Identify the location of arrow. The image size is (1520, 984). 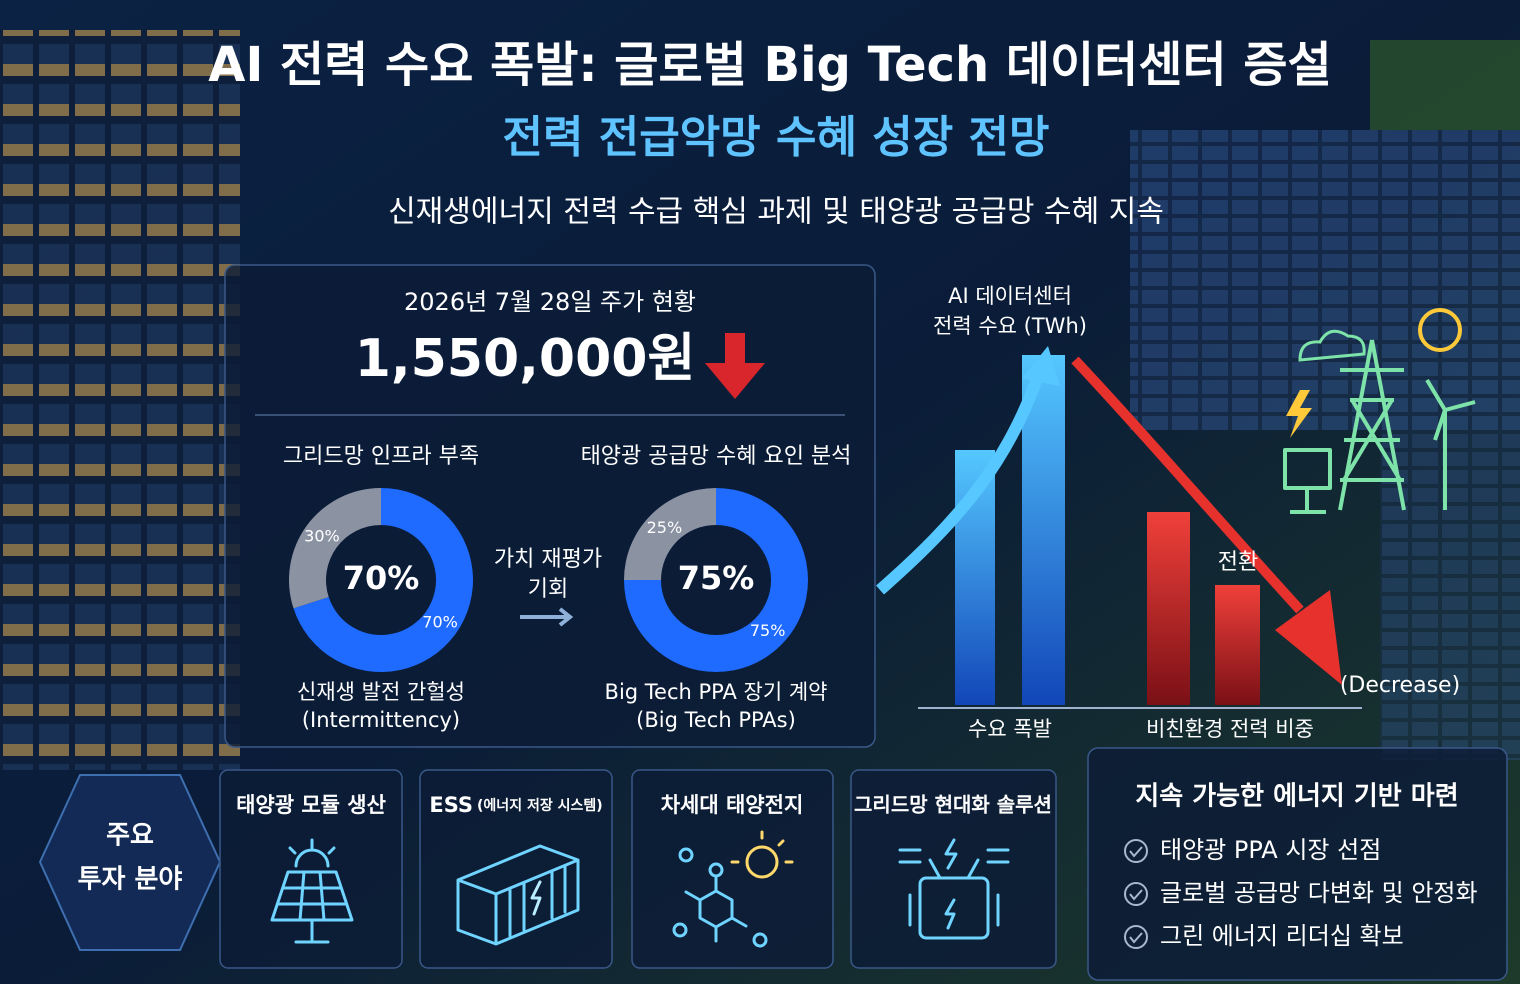
(547, 617).